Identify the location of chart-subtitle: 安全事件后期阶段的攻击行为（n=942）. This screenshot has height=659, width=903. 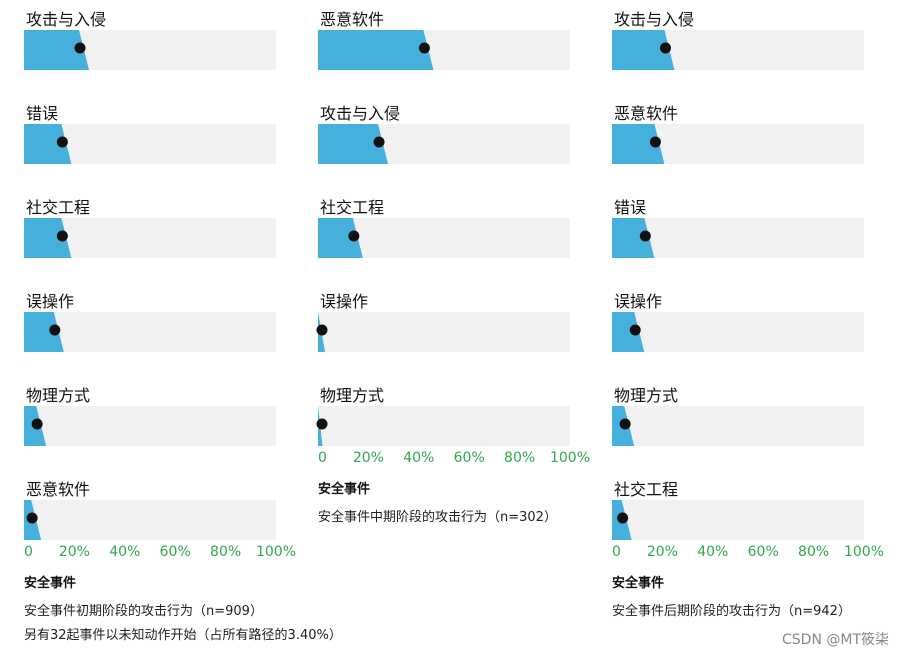
(731, 611).